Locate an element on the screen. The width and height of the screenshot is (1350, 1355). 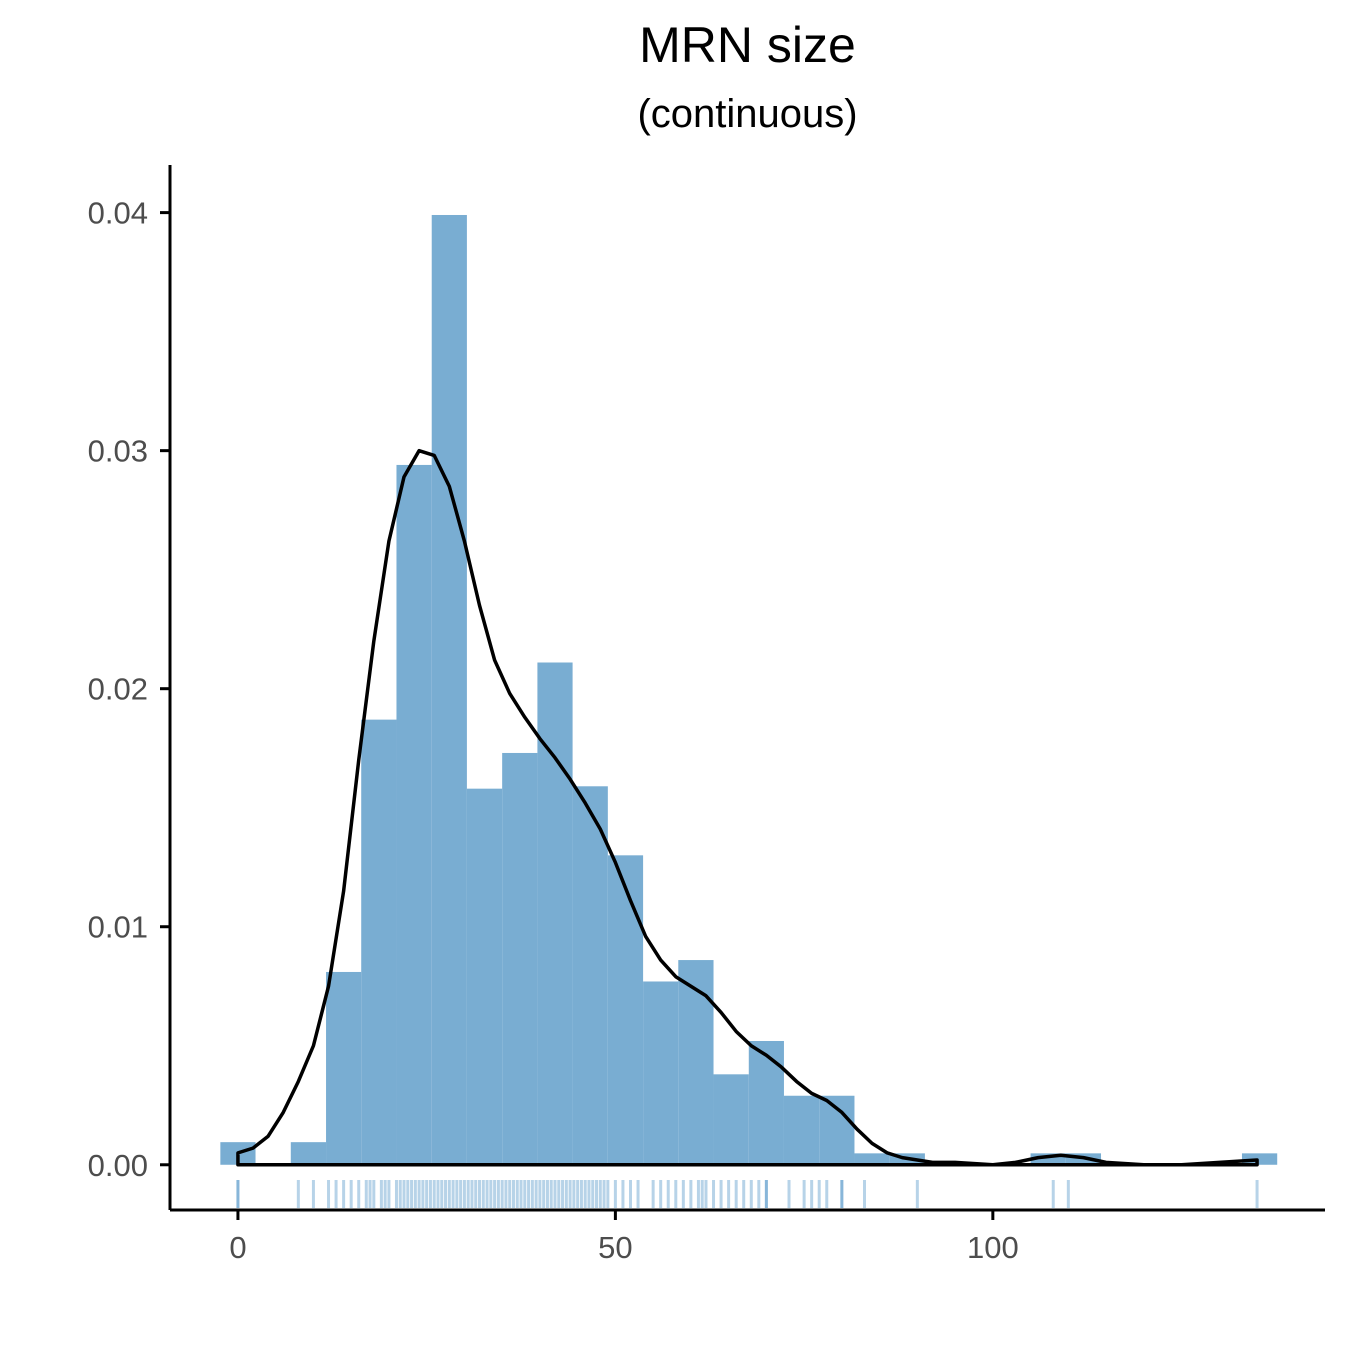
chart-title: MRN size is located at coordinates (747, 45).